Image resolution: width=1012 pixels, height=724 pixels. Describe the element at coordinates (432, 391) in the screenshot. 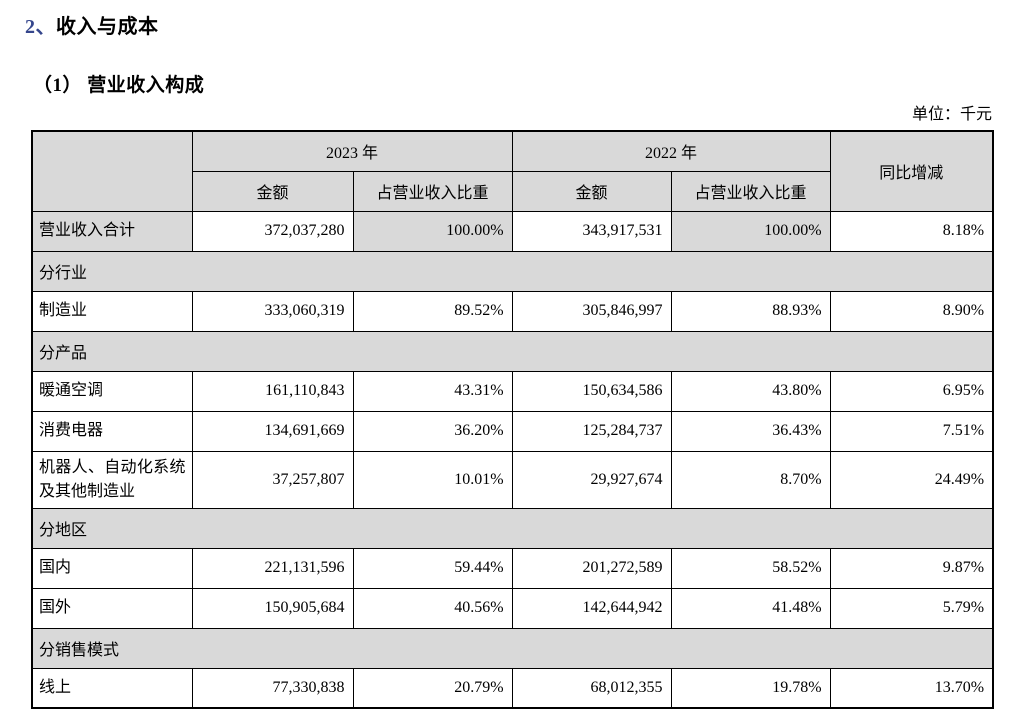

I see `share-2023: 43.31%` at that location.